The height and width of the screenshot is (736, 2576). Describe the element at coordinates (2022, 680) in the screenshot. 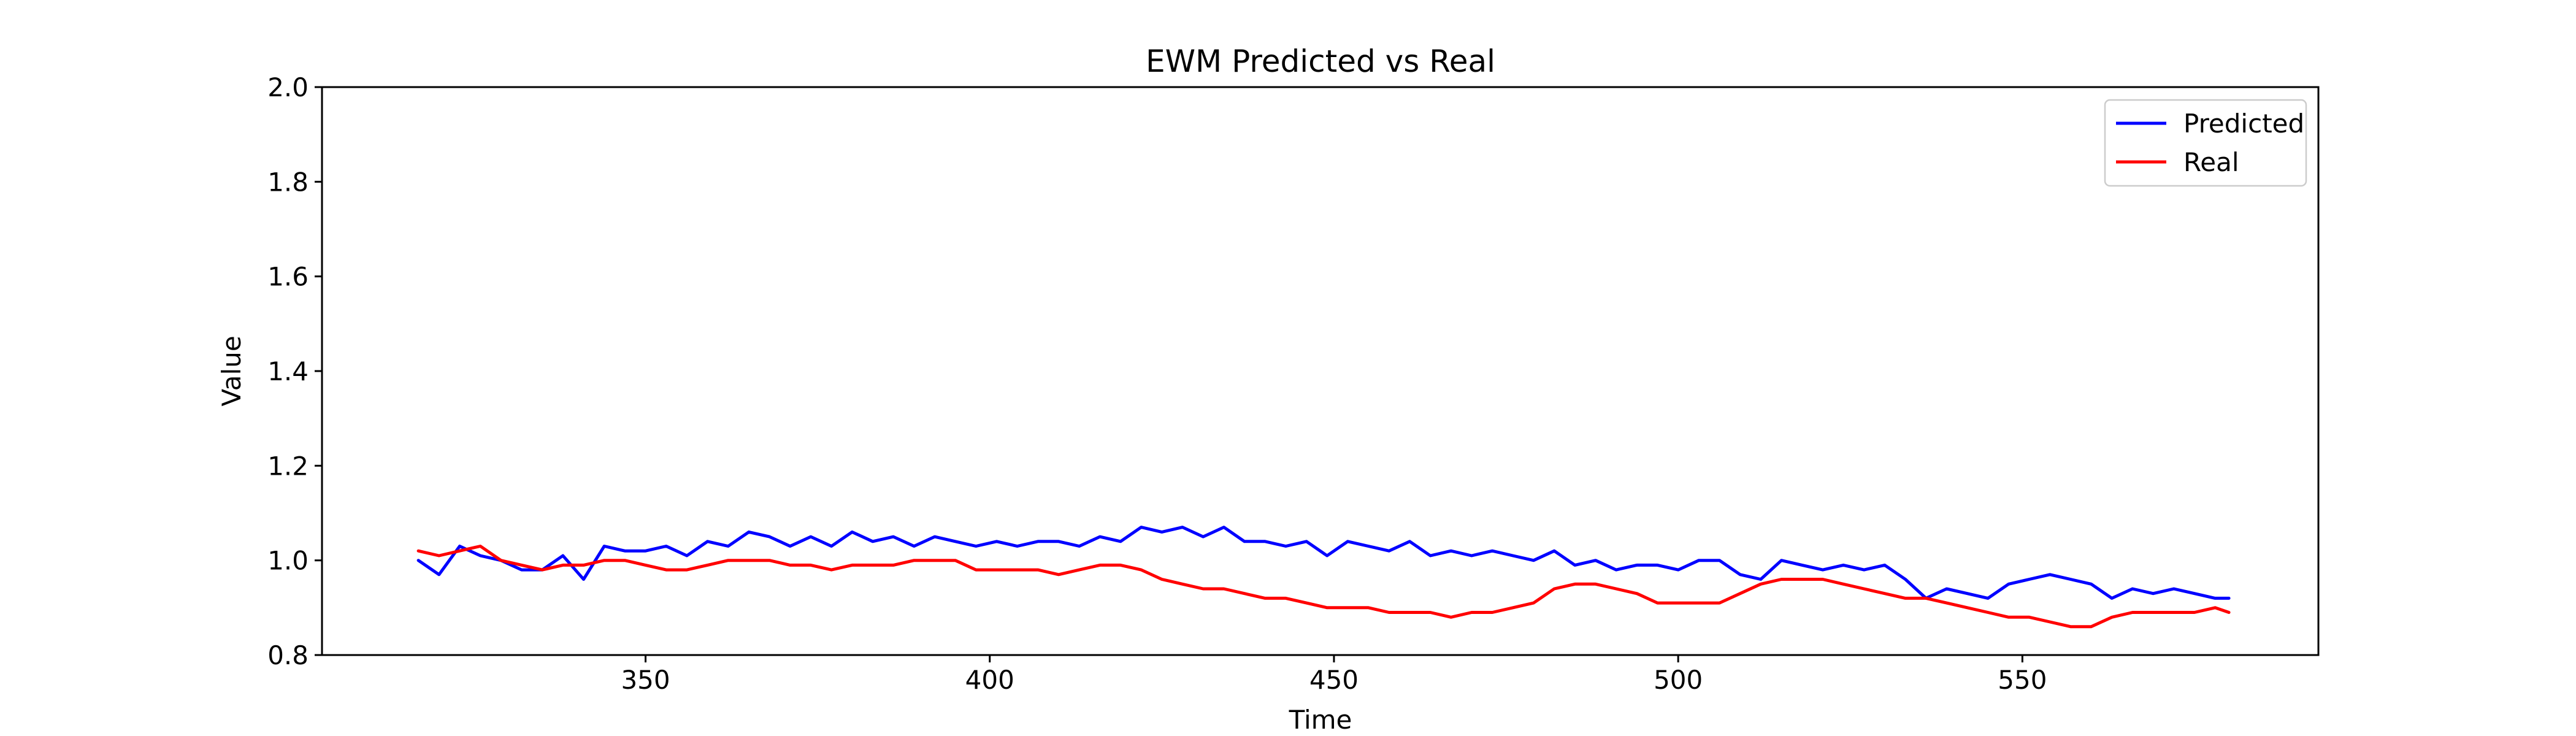

I see `x-tick-label: 550` at that location.